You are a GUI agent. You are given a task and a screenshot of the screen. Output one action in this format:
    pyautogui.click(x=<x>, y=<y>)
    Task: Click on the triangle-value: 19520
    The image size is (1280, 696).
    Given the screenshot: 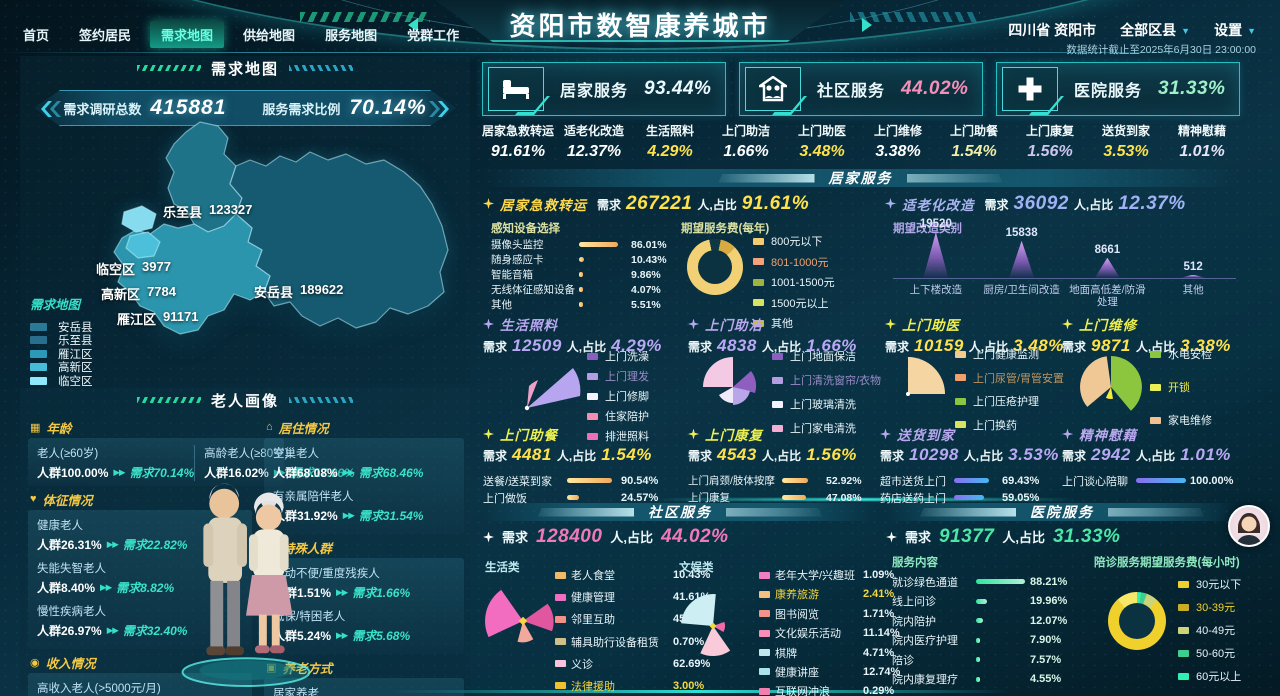 What is the action you would take?
    pyautogui.click(x=935, y=224)
    